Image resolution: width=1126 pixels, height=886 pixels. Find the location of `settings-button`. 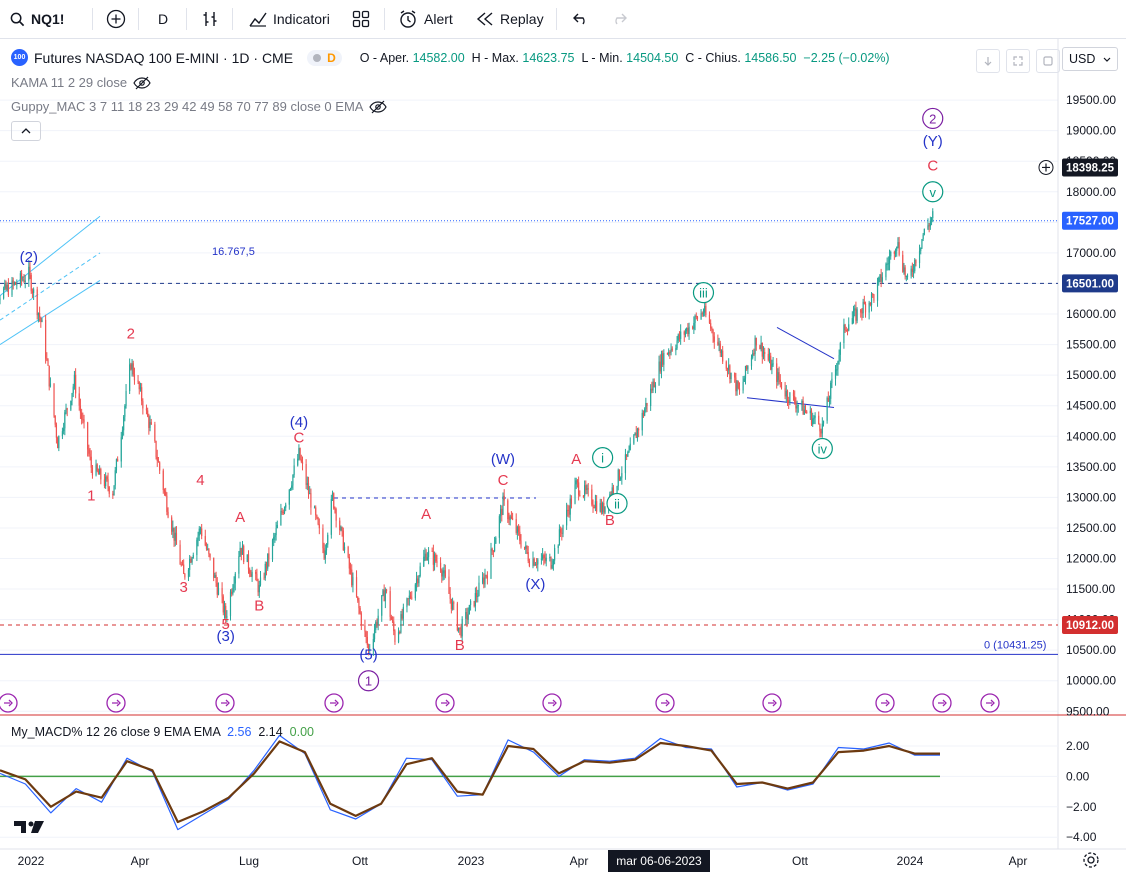

settings-button is located at coordinates (1091, 862).